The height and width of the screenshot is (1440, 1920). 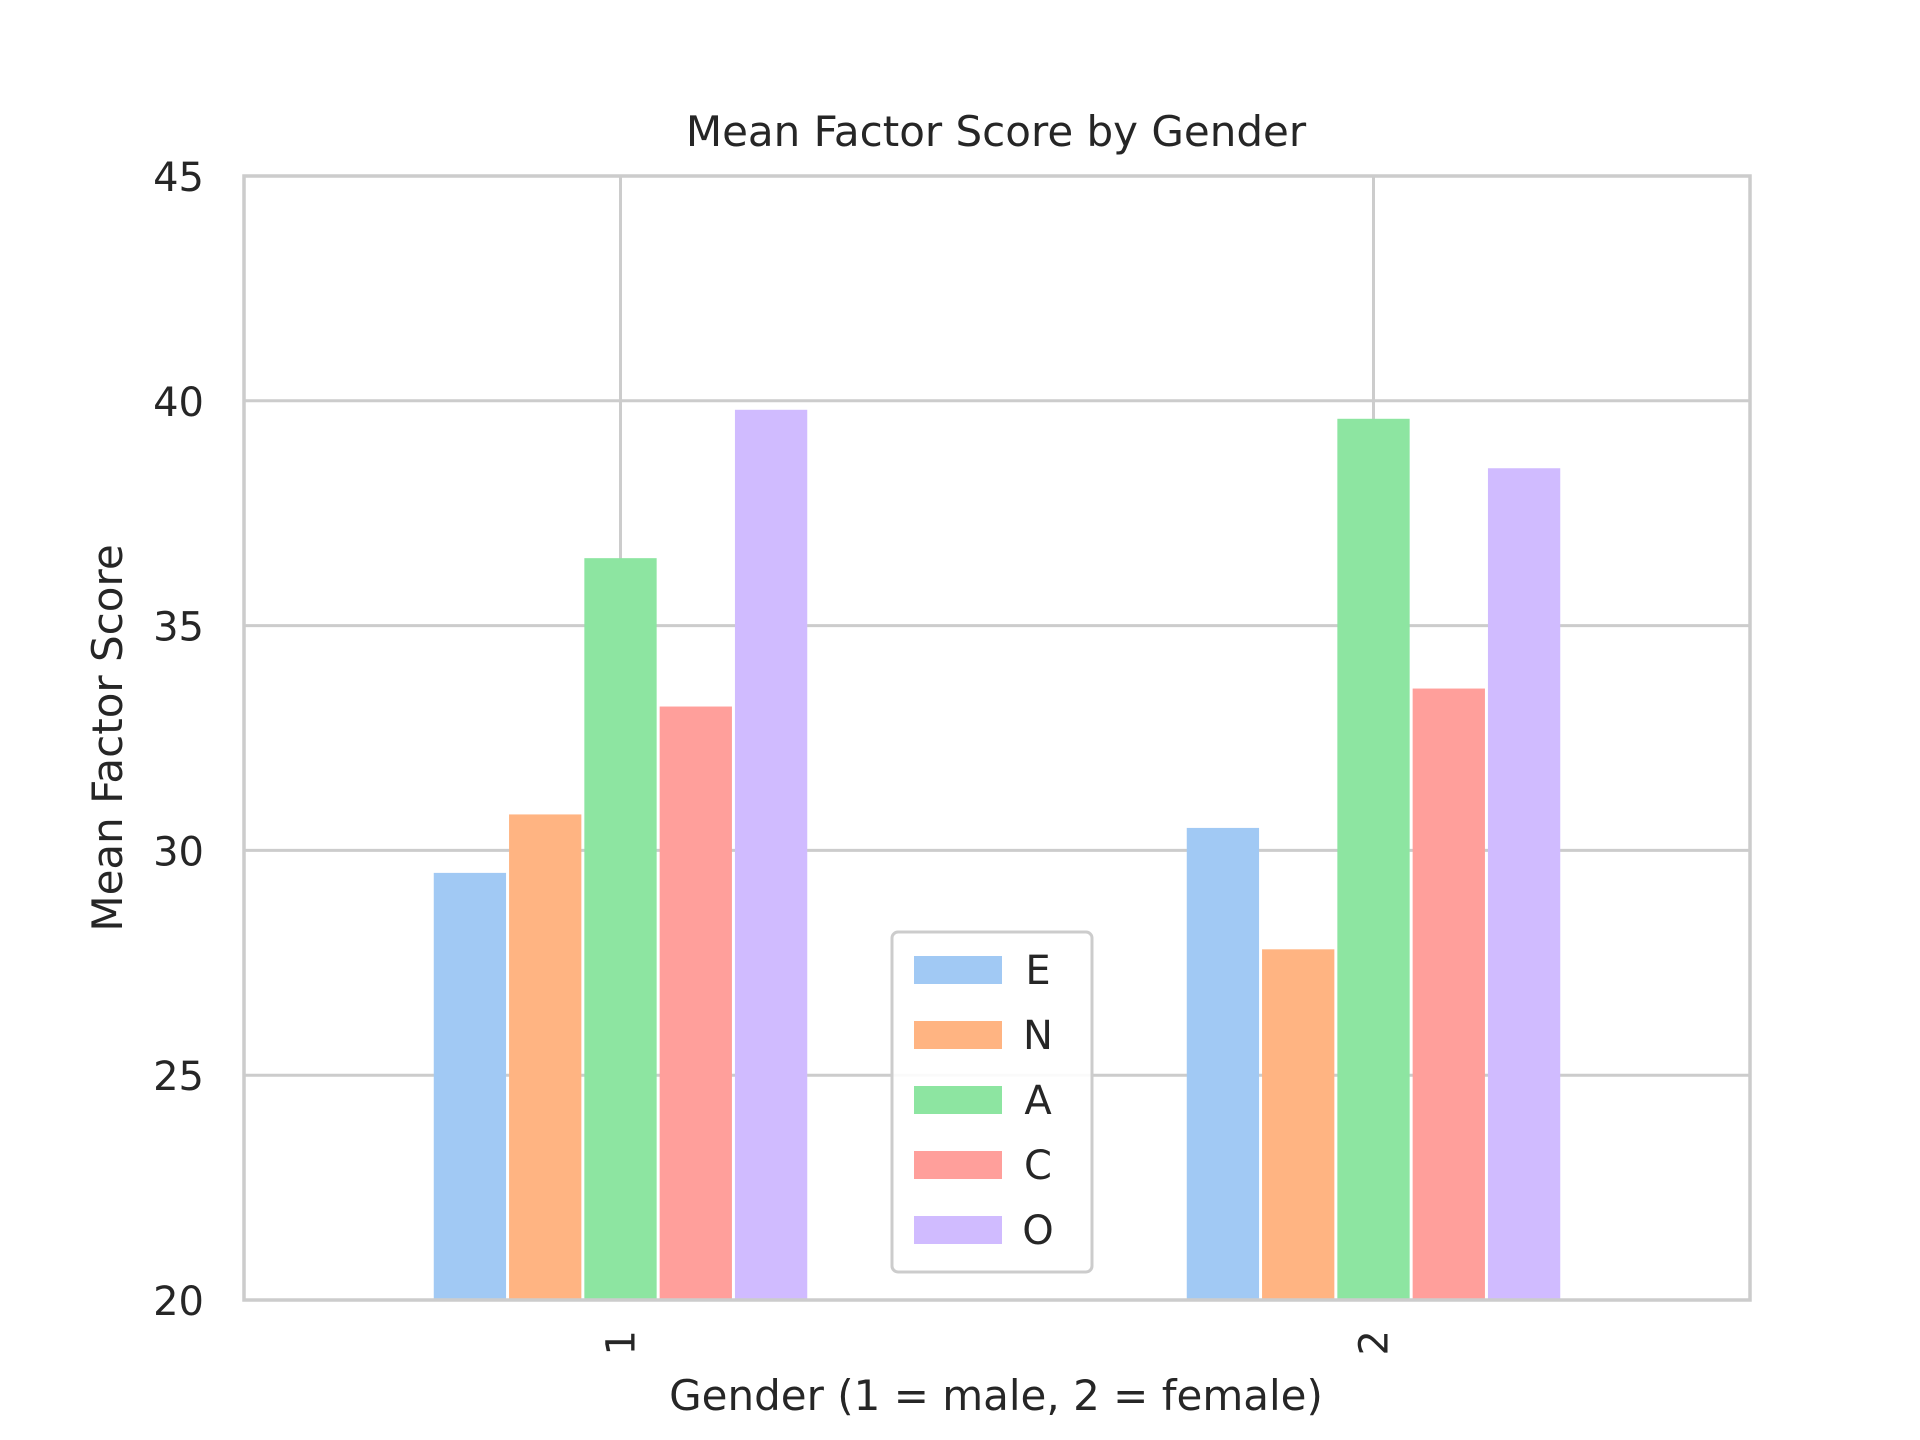 What do you see at coordinates (178, 1077) in the screenshot?
I see `y-tick-label: 25` at bounding box center [178, 1077].